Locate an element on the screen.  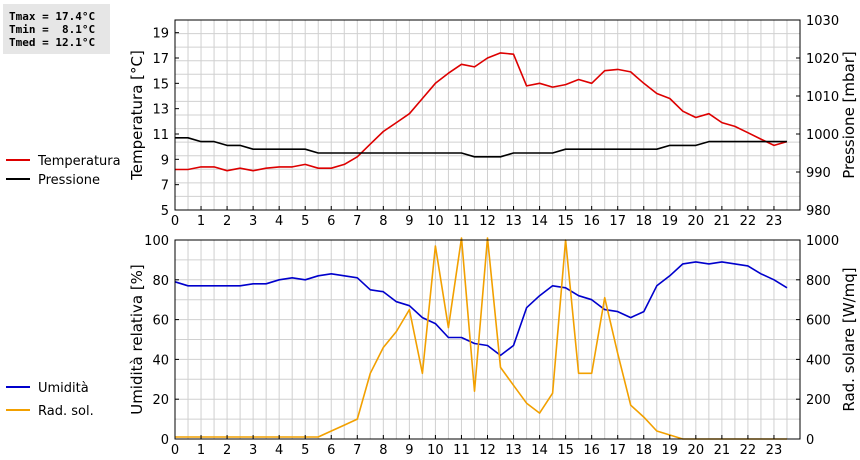
y-axis-label-right: Rad. solare [W/mq] is located at coordinates (849, 339).